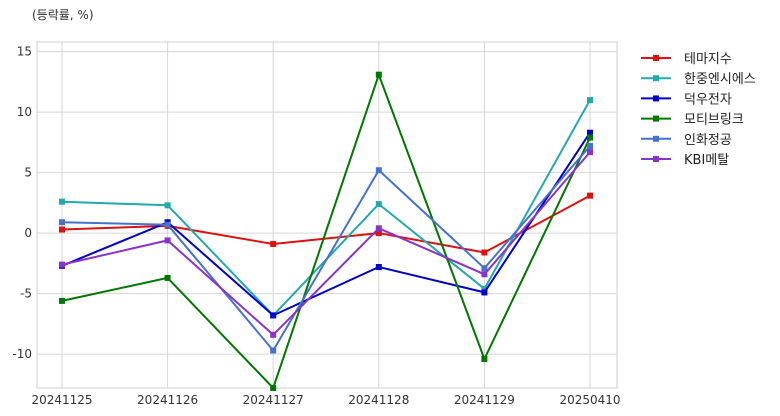 Image resolution: width=780 pixels, height=416 pixels. Describe the element at coordinates (708, 99) in the screenshot. I see `legend-label: 덕우전자` at that location.